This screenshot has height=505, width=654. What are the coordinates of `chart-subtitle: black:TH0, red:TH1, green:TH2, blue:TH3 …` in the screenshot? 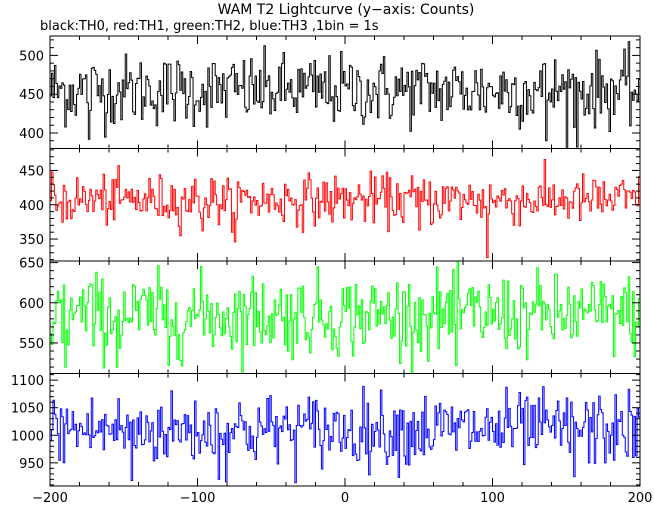 It's located at (209, 26).